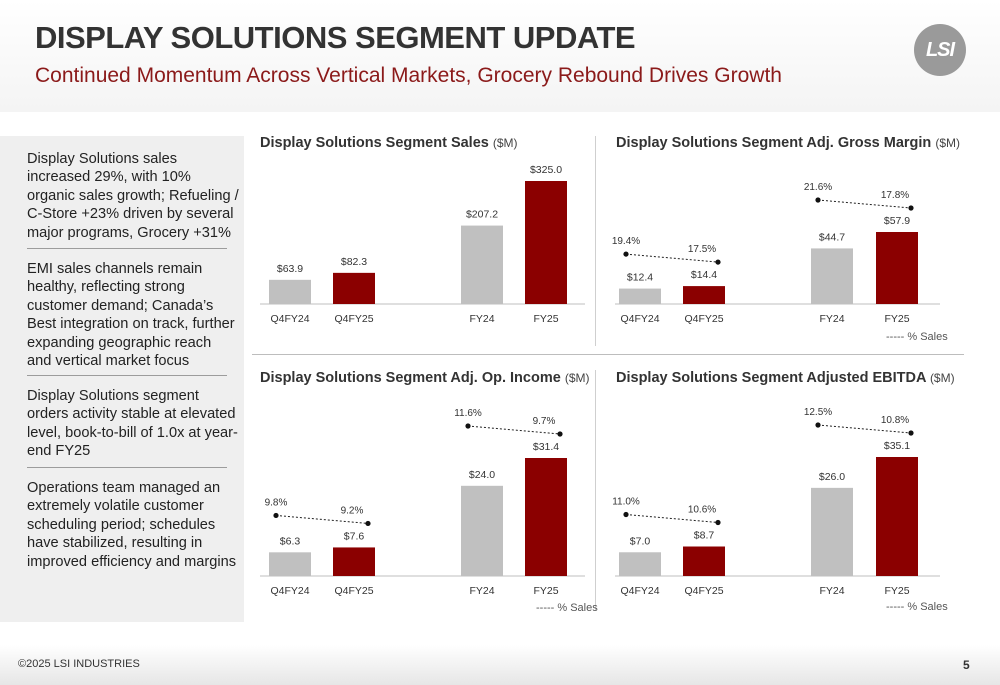 This screenshot has height=685, width=1000. What do you see at coordinates (354, 536) in the screenshot?
I see `data-label: $7.6` at bounding box center [354, 536].